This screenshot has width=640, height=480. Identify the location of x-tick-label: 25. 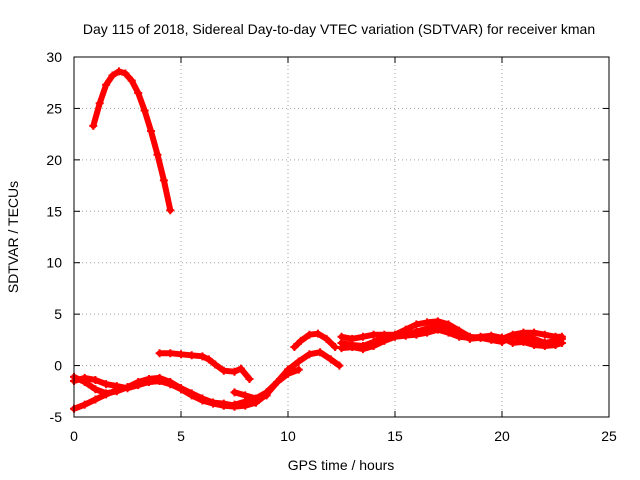
(609, 436).